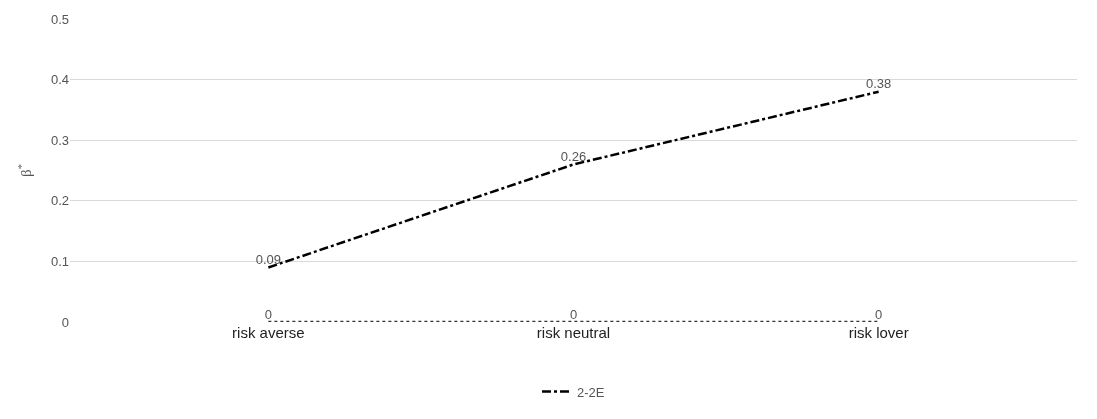 The height and width of the screenshot is (419, 1097). Describe the element at coordinates (268, 260) in the screenshot. I see `data-label: 0.09` at that location.